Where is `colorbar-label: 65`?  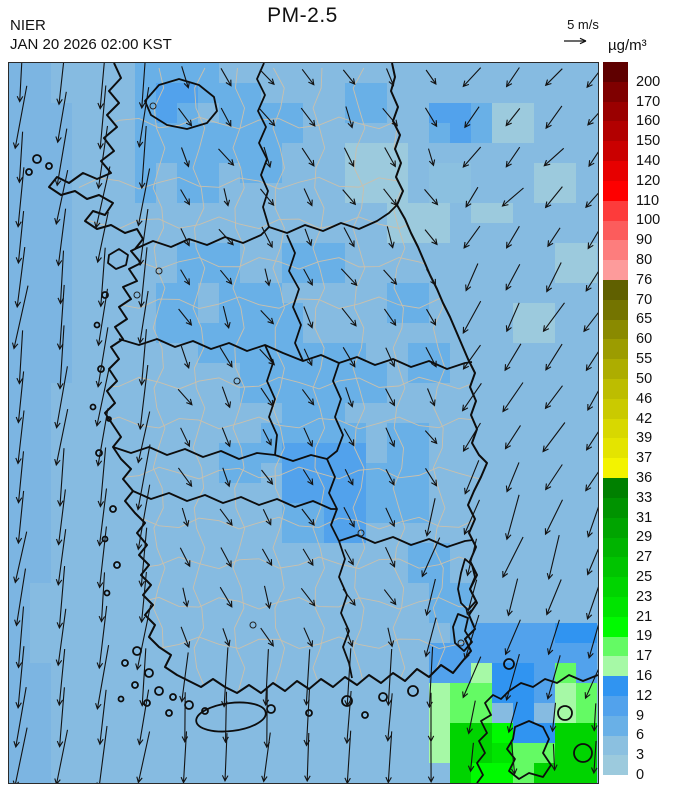
colorbar-label: 65 is located at coordinates (644, 319).